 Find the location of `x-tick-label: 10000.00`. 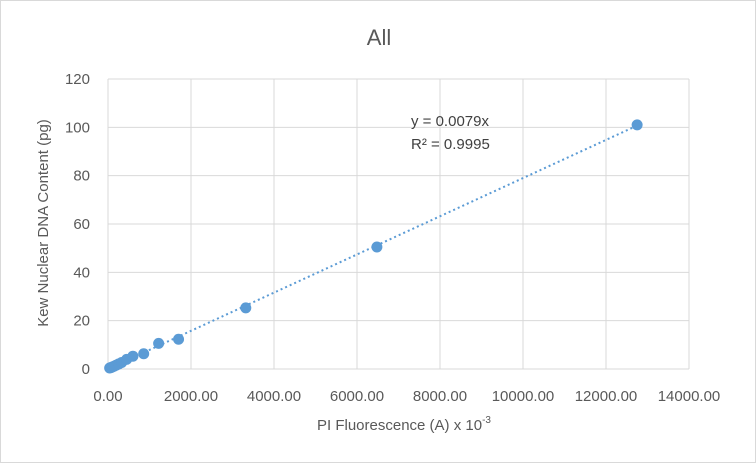

x-tick-label: 10000.00 is located at coordinates (523, 396).